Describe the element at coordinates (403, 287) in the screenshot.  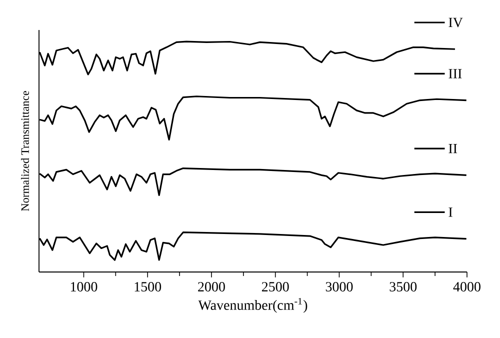
I see `x-tick-label: 3500` at that location.